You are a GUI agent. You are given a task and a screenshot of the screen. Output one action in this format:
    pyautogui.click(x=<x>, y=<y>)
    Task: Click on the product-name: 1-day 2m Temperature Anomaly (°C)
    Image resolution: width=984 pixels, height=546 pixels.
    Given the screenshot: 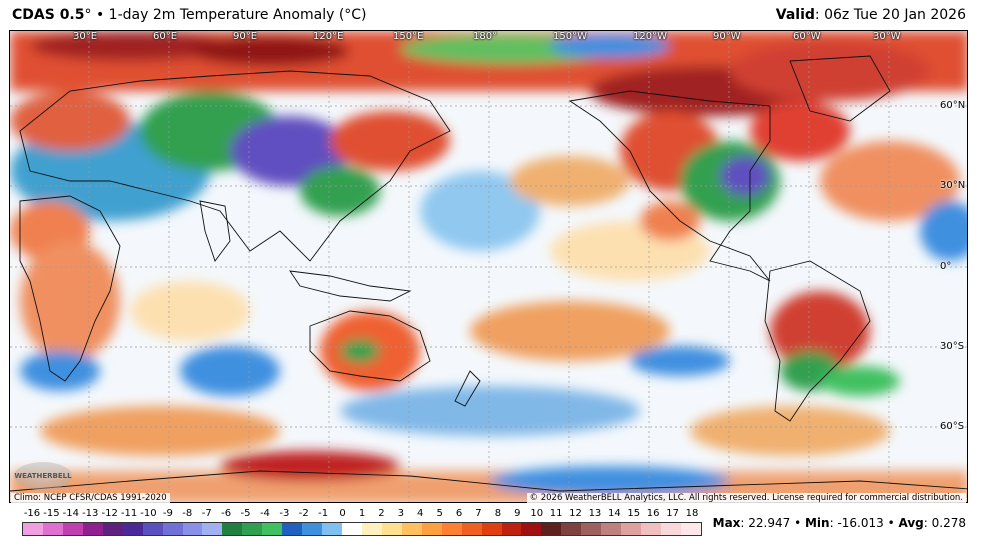 What is the action you would take?
    pyautogui.click(x=237, y=15)
    